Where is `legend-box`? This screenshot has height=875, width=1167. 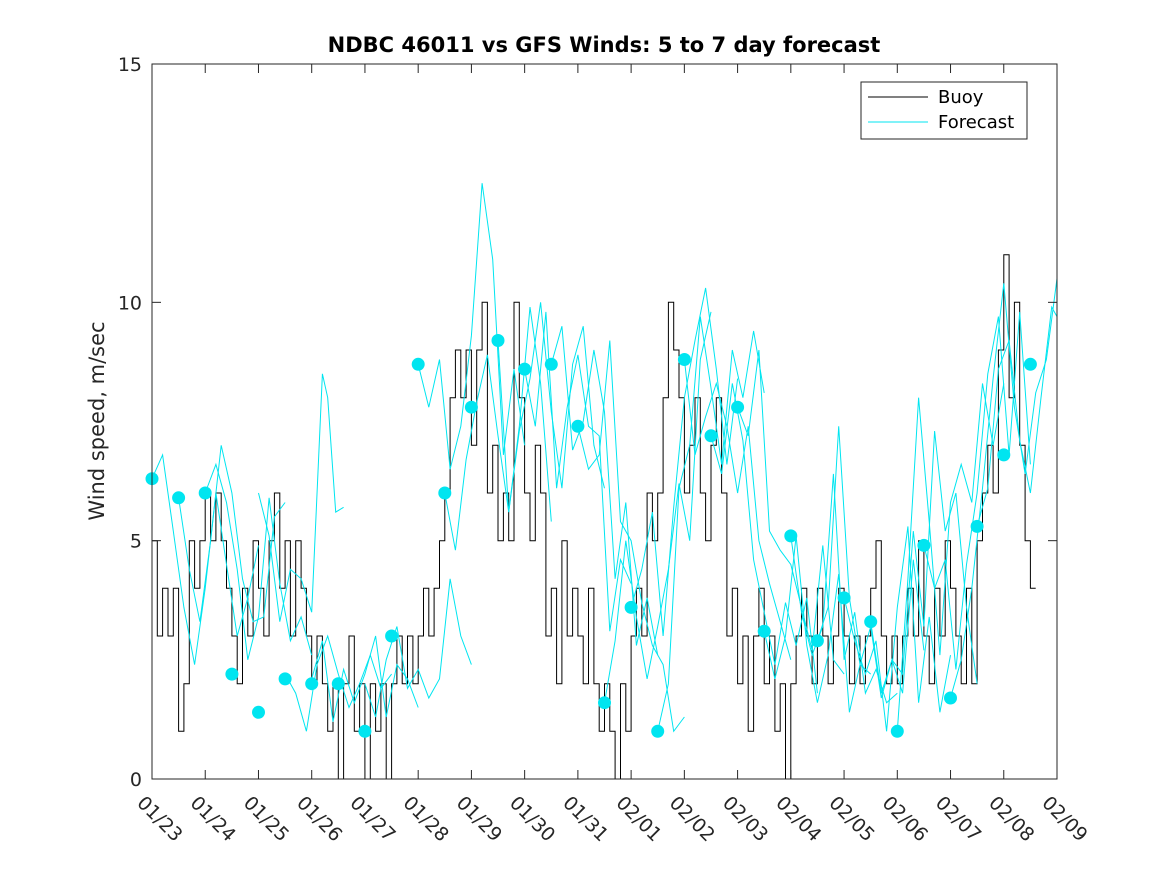
legend-box is located at coordinates (944, 110).